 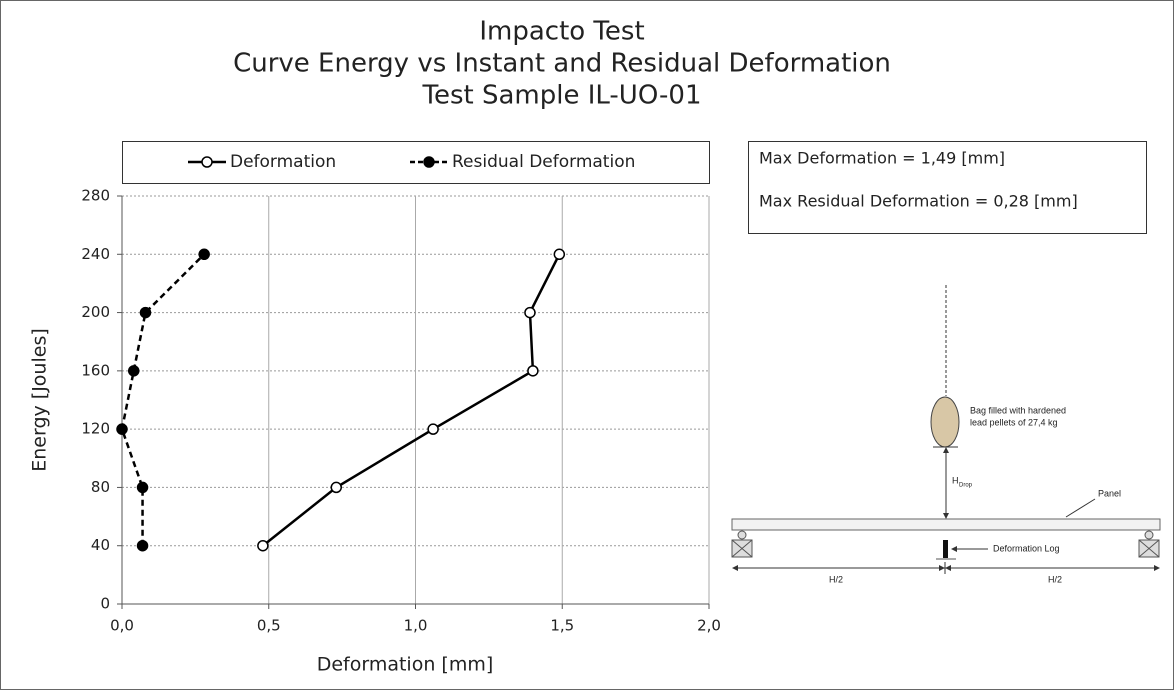 What do you see at coordinates (1018, 410) in the screenshot?
I see `bag-label: Bag filled with hardened` at bounding box center [1018, 410].